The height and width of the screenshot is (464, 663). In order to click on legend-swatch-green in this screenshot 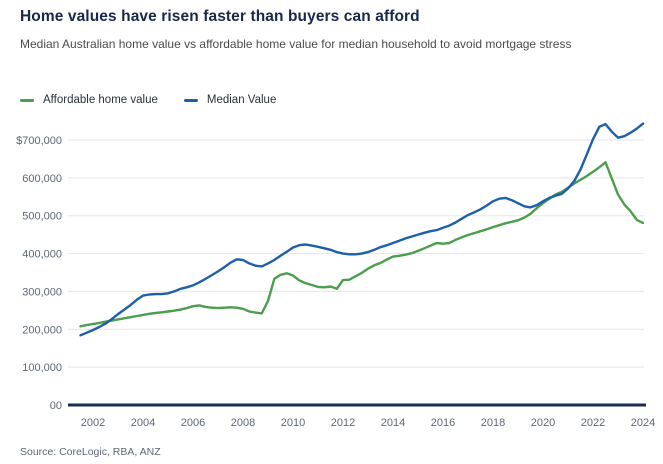, I will do `click(27, 100)`.